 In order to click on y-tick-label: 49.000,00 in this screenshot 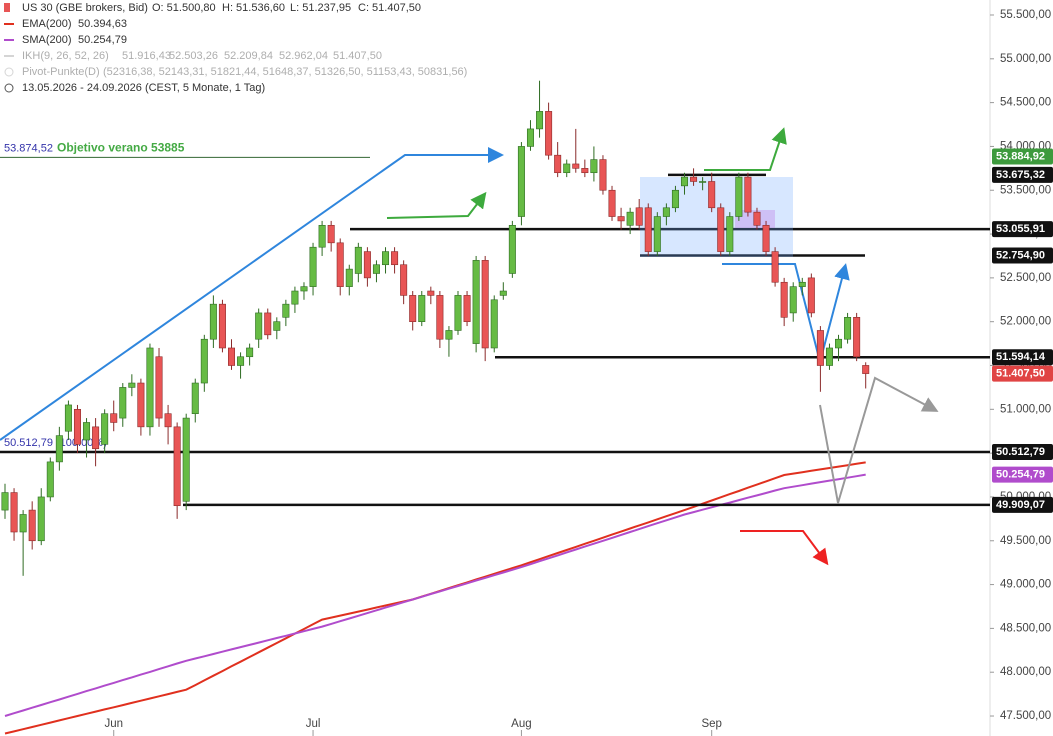, I will do `click(1025, 585)`.